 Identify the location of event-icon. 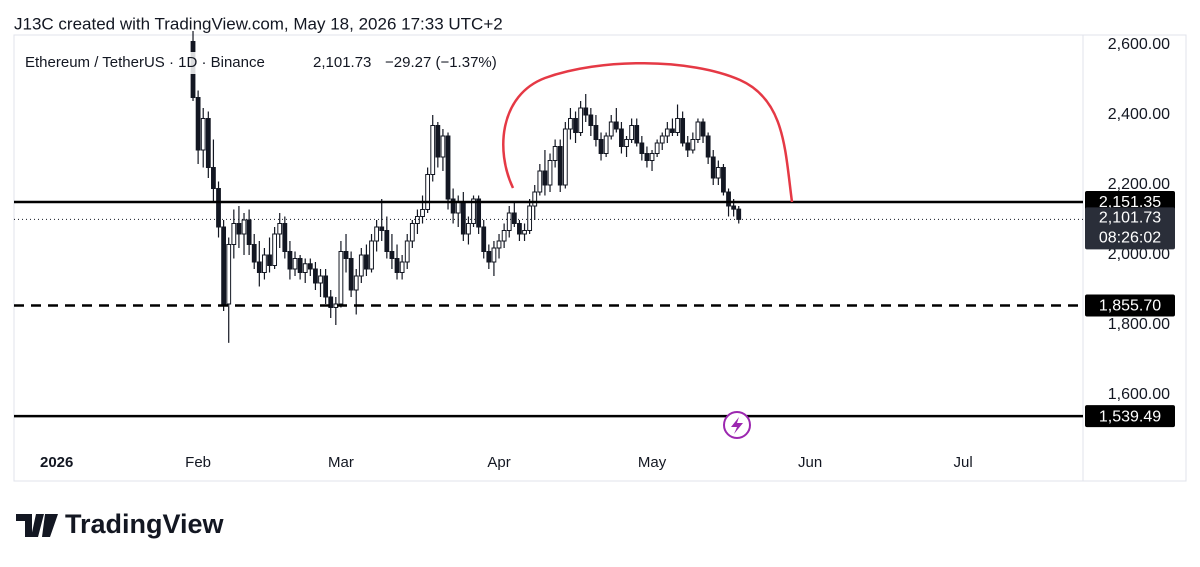
(737, 425).